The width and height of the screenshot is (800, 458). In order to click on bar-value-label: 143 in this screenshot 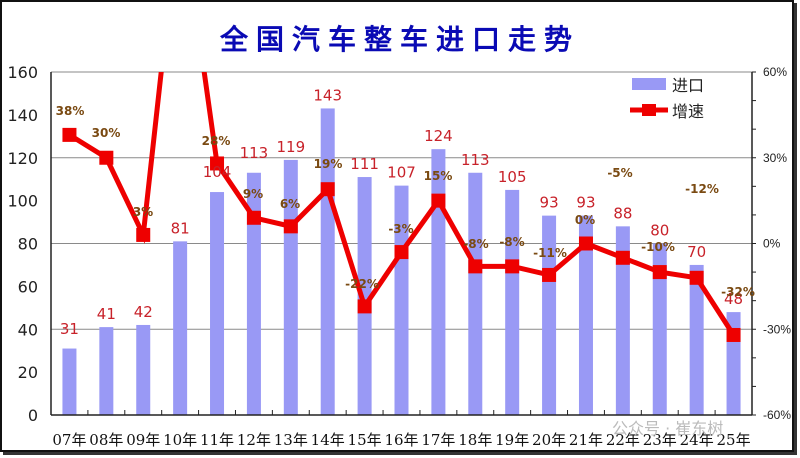, I will do `click(327, 95)`.